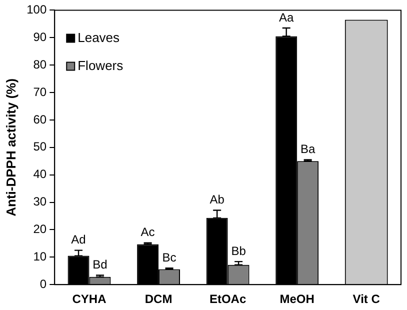 This screenshot has height=310, width=407. Describe the element at coordinates (40, 256) in the screenshot. I see `y-tick-label: 10` at that location.